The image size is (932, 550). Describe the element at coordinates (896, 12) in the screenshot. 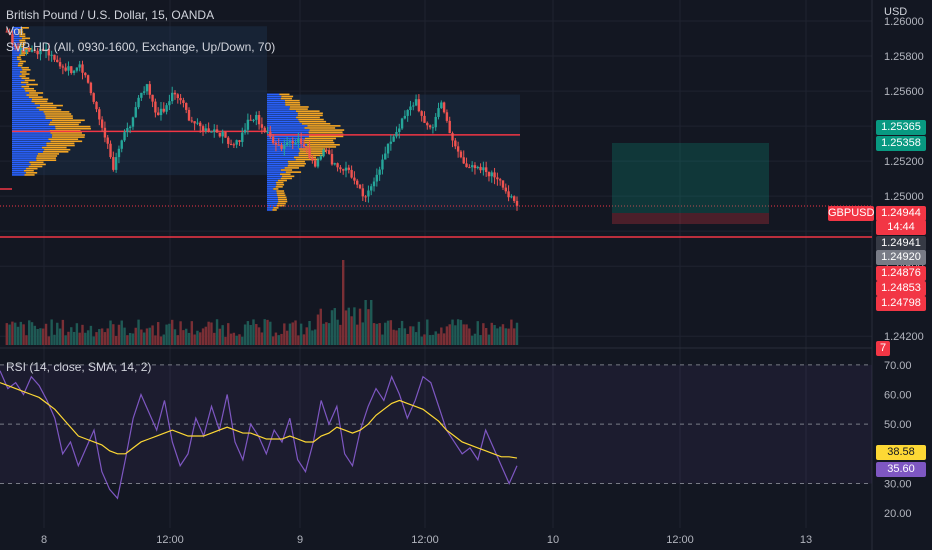

I see `currency-unit: USD` at that location.